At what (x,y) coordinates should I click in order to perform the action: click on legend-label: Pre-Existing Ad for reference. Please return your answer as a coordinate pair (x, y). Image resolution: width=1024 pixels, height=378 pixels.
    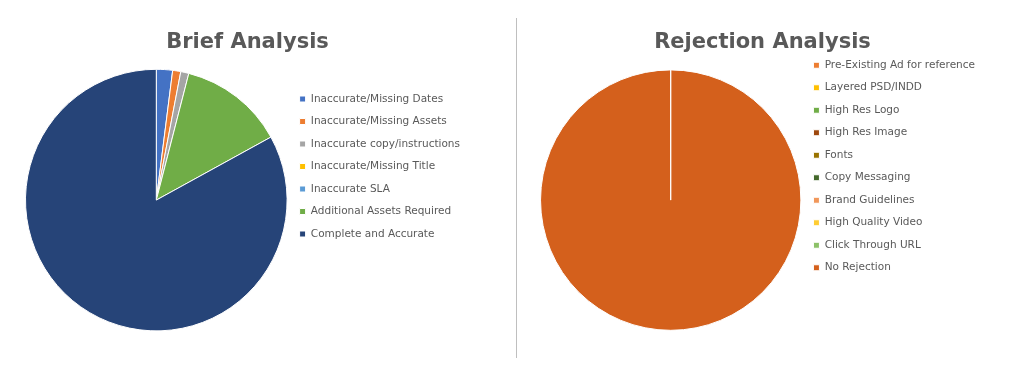
    Looking at the image, I should click on (900, 63).